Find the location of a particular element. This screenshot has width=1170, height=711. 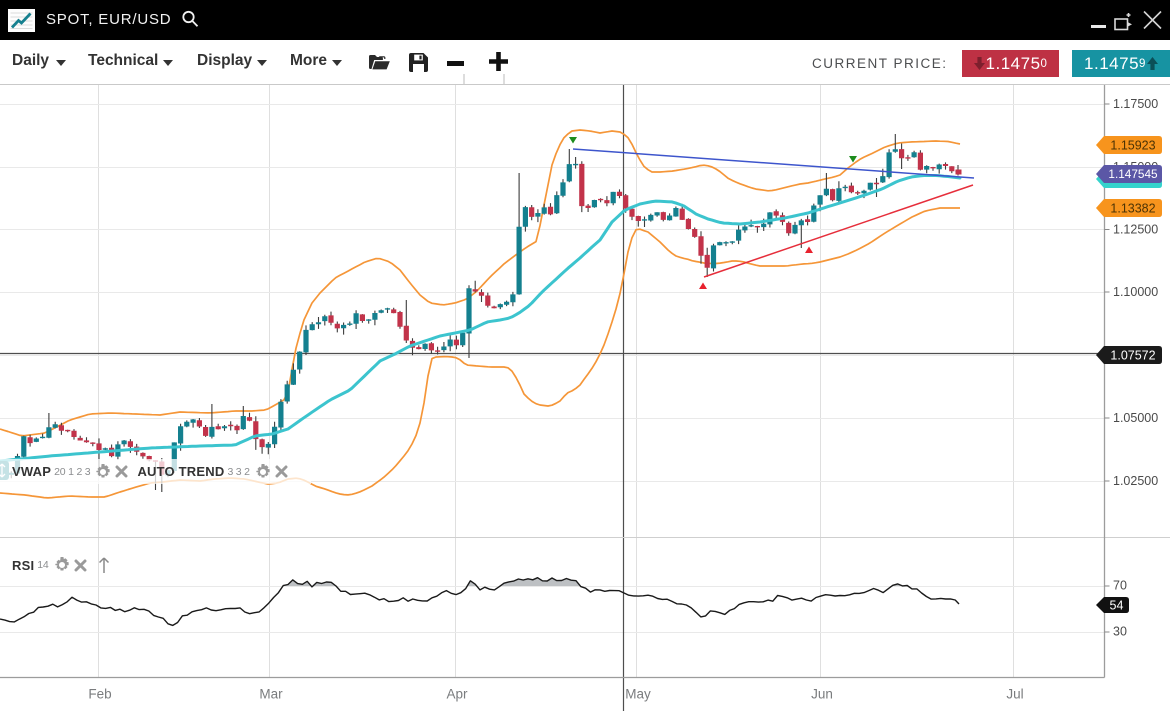

svg-text: 70 is located at coordinates (1120, 585).